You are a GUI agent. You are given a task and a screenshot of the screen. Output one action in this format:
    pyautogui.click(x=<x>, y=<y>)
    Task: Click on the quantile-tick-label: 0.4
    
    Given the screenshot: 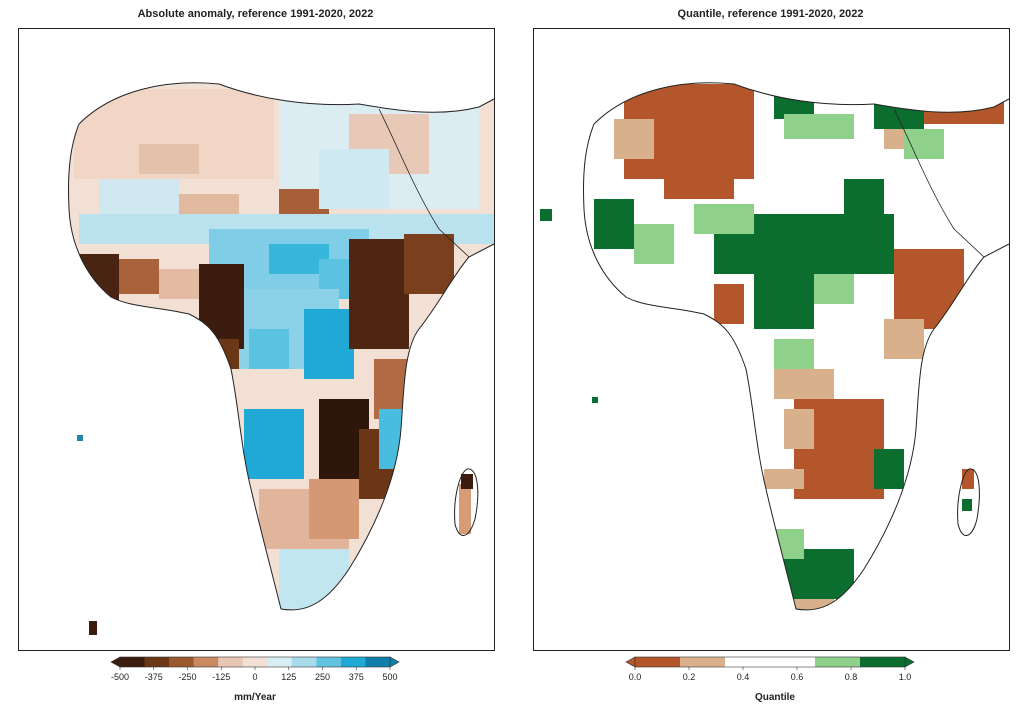 What is the action you would take?
    pyautogui.click(x=743, y=677)
    